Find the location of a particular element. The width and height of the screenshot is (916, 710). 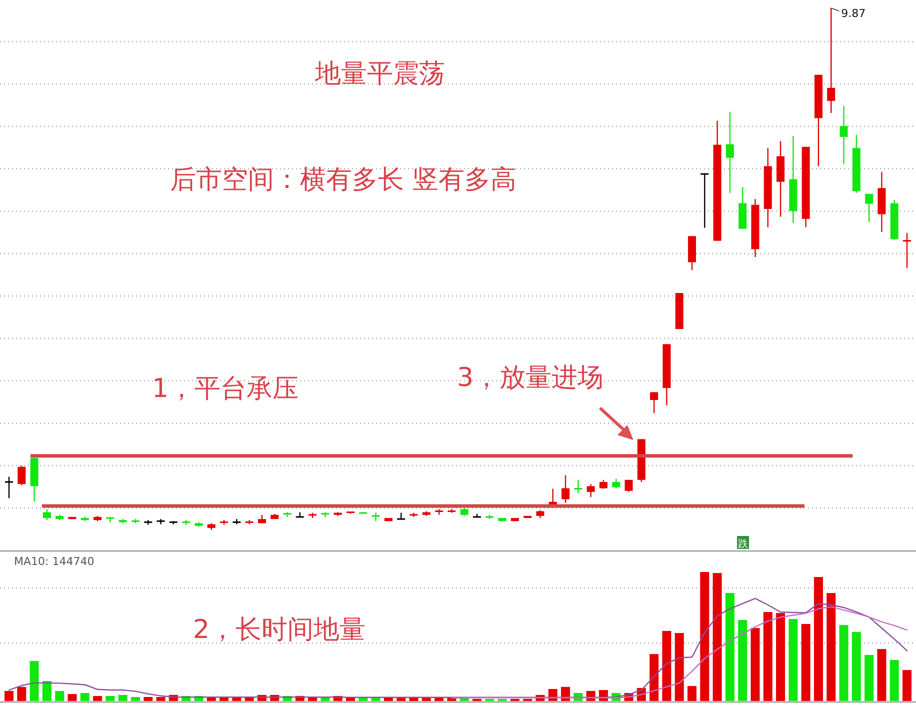

text: 地量平震荡 is located at coordinates (379, 74).